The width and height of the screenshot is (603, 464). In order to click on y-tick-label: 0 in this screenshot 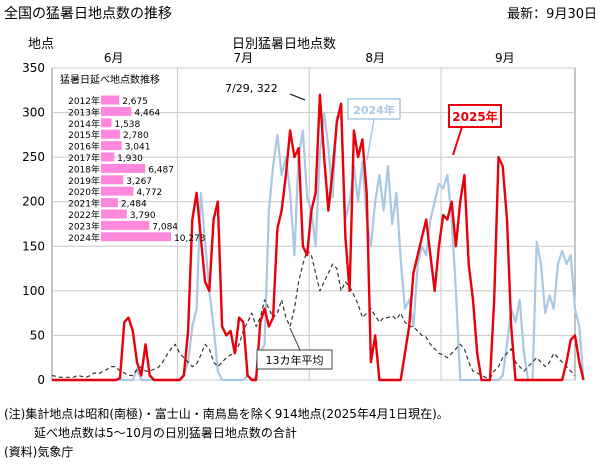, I will do `click(41, 380)`.